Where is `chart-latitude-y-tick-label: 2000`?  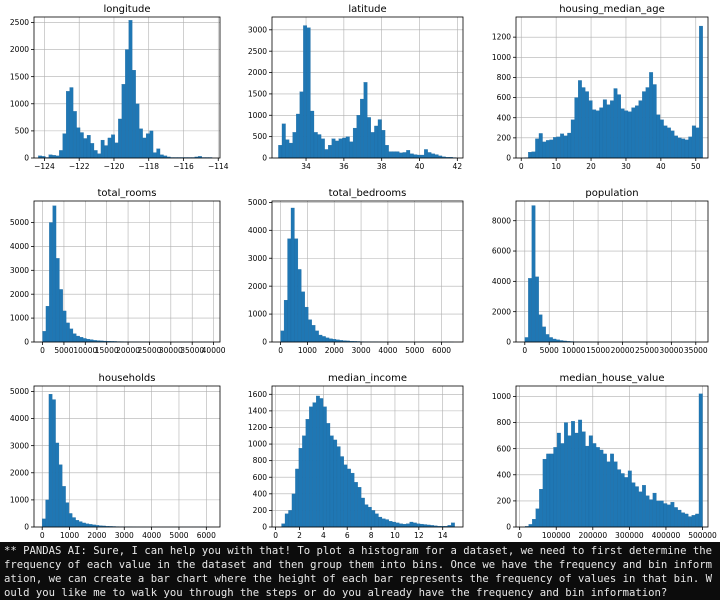
chart-latitude-y-tick-label: 2000 is located at coordinates (257, 72).